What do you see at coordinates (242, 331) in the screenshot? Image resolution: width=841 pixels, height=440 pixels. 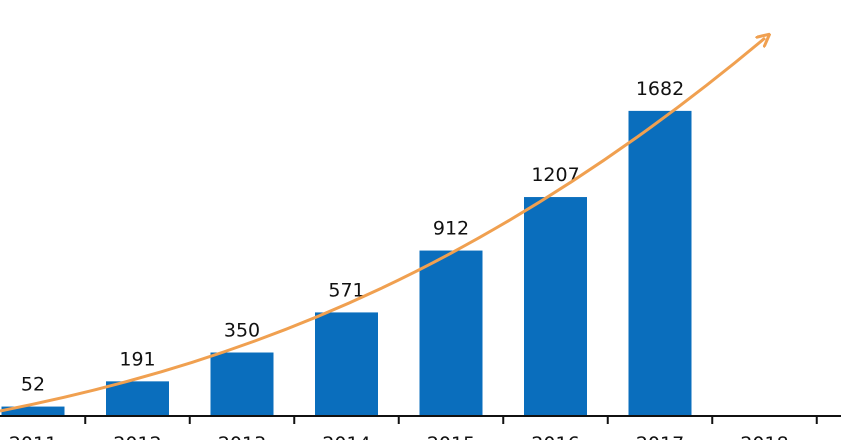 I see `data-label-2013: 350` at bounding box center [242, 331].